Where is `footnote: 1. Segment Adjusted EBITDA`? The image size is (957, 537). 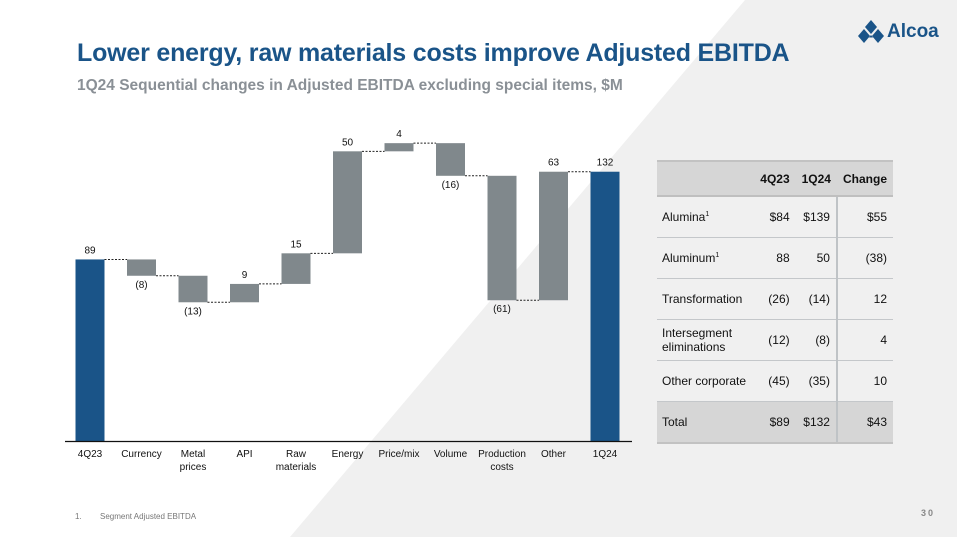
footnote: 1. Segment Adjusted EBITDA is located at coordinates (135, 516).